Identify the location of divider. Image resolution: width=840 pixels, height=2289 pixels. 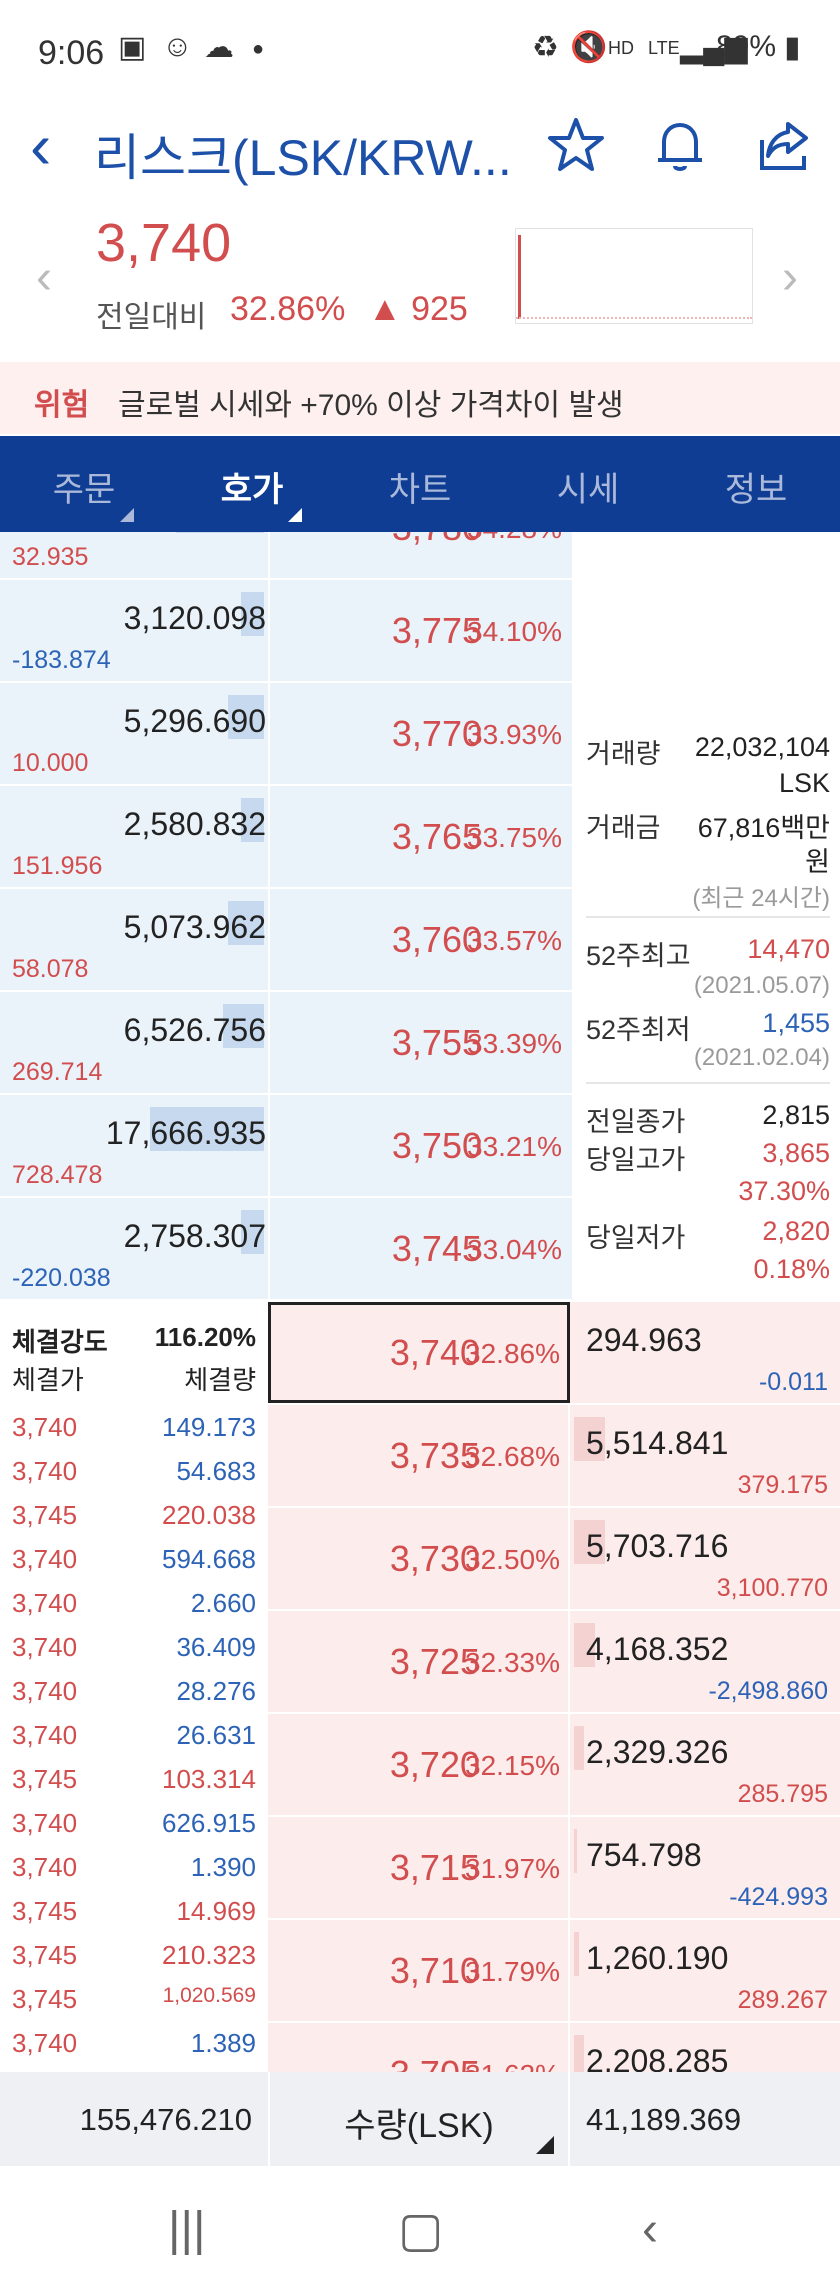
(708, 917).